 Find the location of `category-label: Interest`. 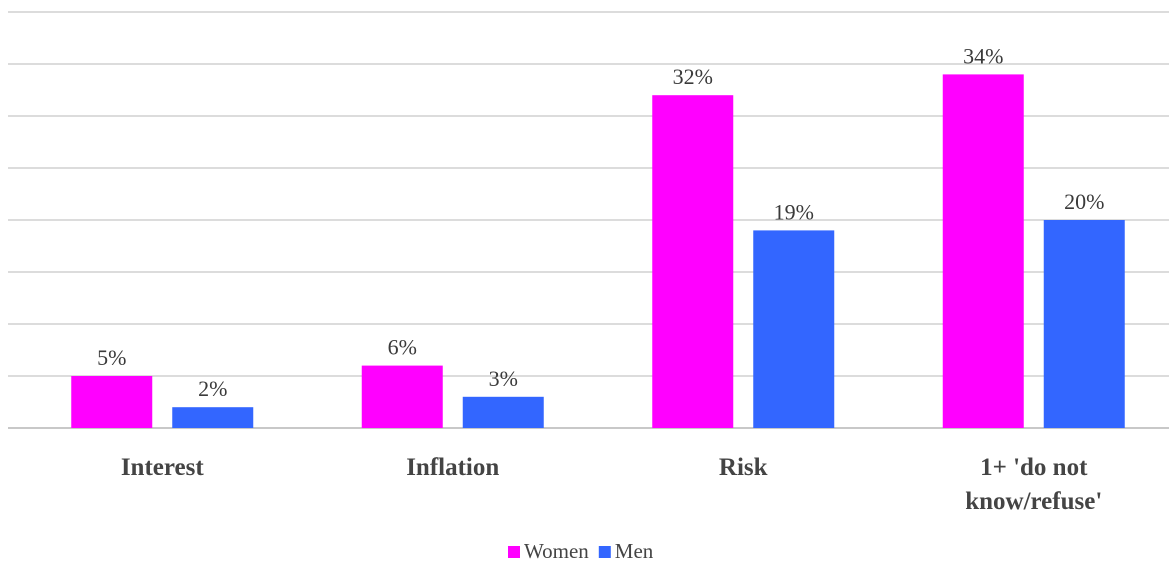

category-label: Interest is located at coordinates (163, 467).